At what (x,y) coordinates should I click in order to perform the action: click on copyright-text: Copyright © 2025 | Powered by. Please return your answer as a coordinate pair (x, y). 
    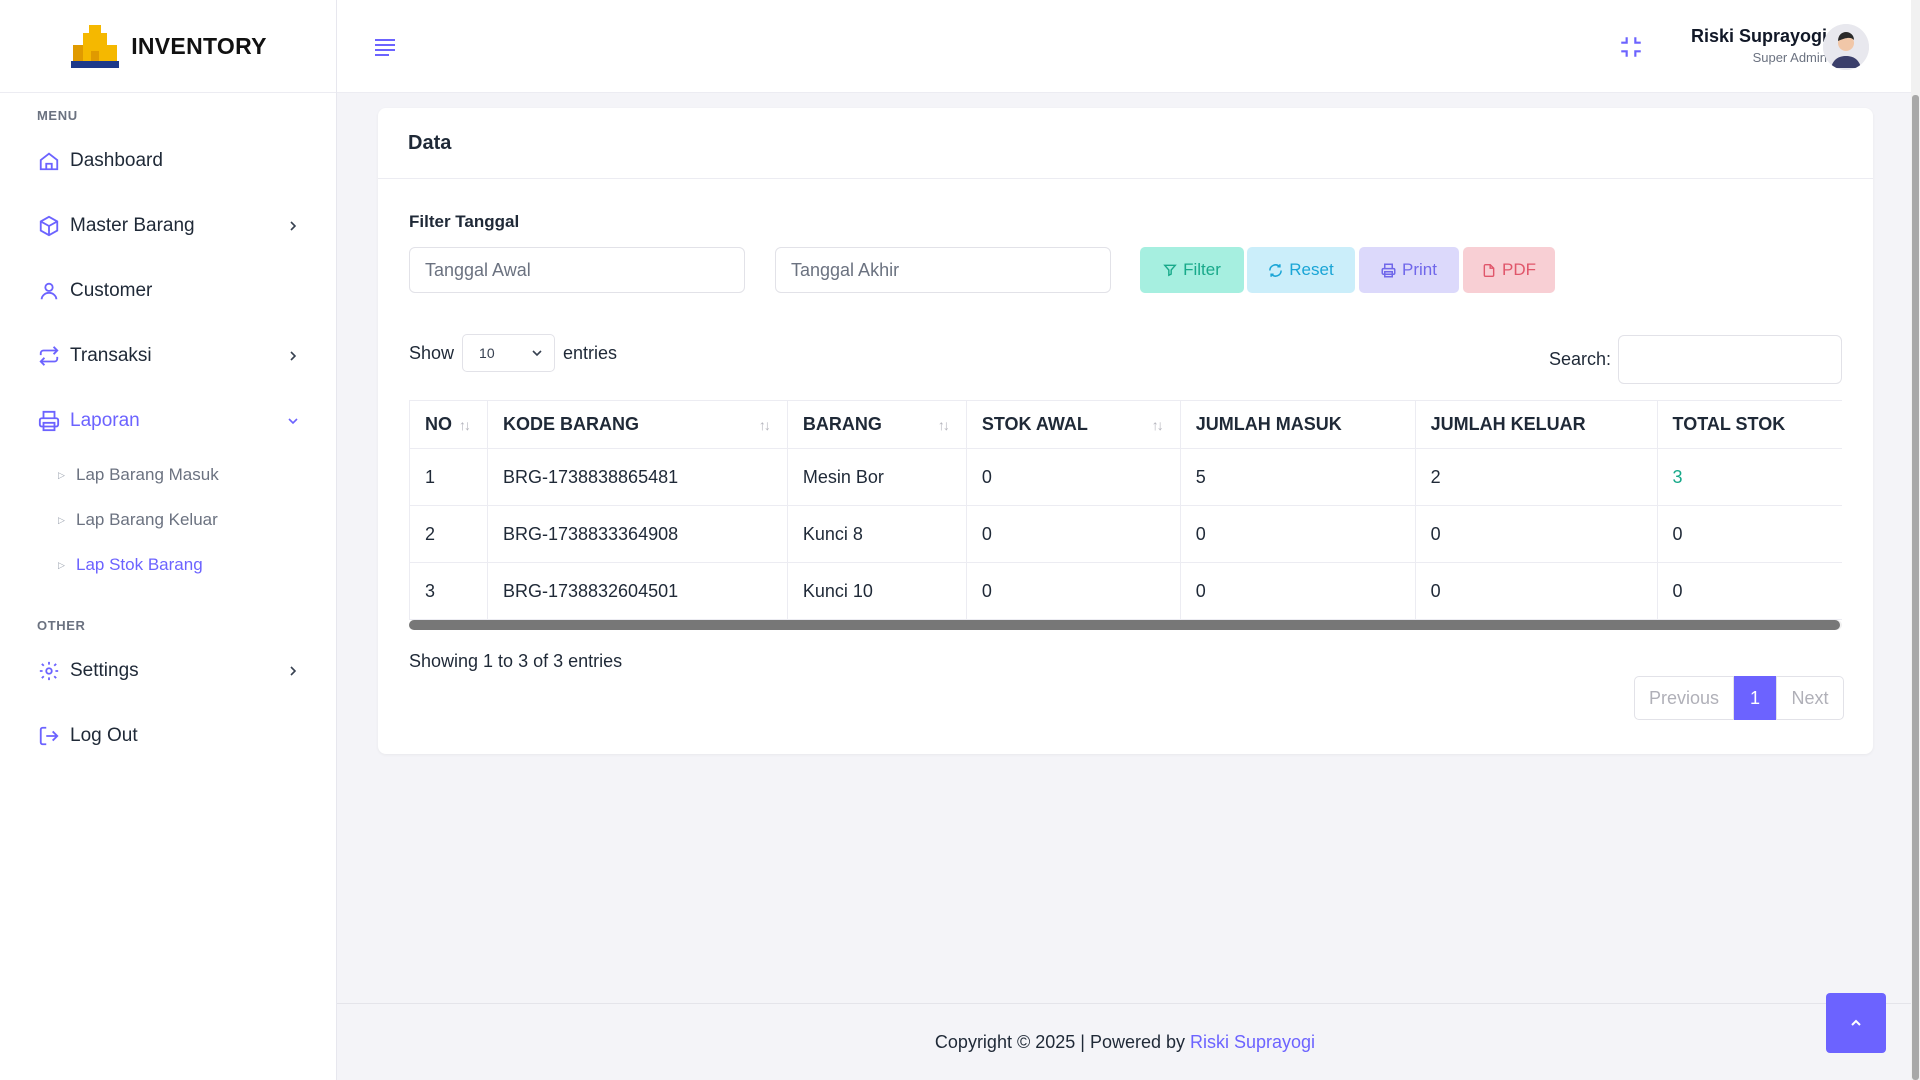
    Looking at the image, I should click on (1059, 1041).